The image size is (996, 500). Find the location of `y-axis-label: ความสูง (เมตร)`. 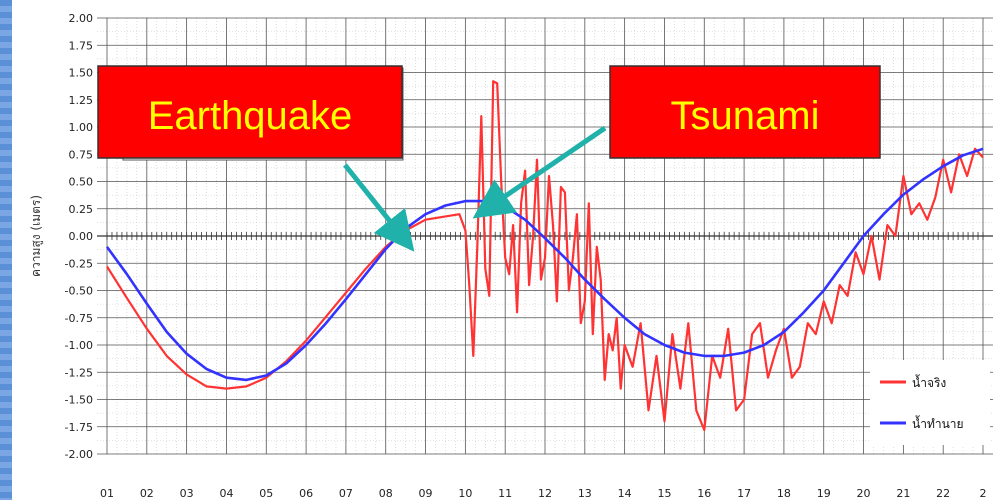

y-axis-label: ความสูง (เมตร) is located at coordinates (36, 236).